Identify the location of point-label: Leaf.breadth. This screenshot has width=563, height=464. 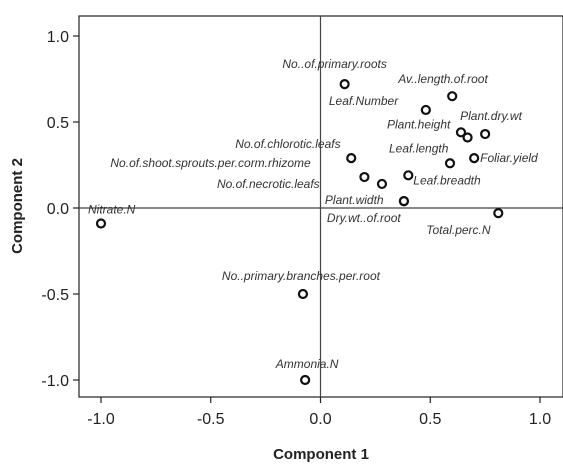
(447, 180).